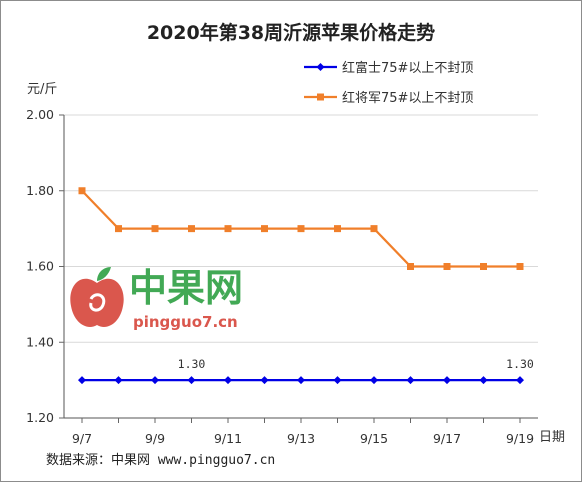 This screenshot has width=582, height=482. Describe the element at coordinates (40, 114) in the screenshot. I see `y-tick-label: 2.00` at that location.